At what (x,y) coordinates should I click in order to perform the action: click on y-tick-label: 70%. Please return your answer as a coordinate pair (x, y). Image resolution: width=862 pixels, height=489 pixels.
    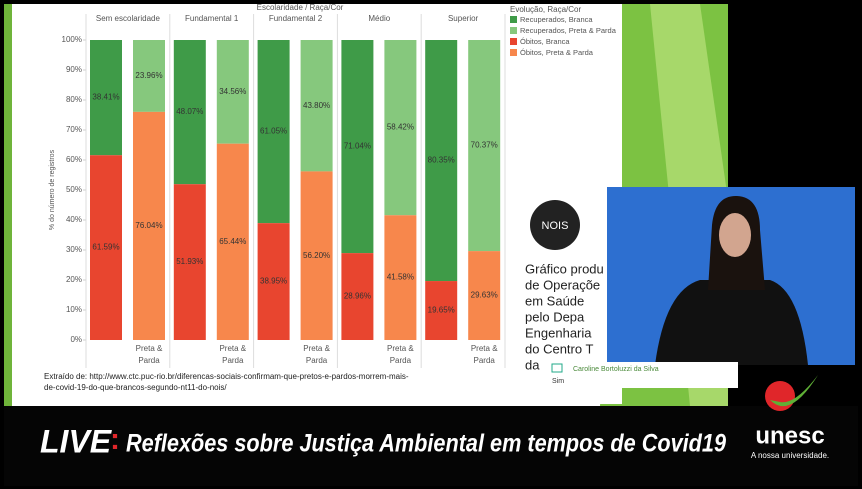
    Looking at the image, I should click on (74, 129).